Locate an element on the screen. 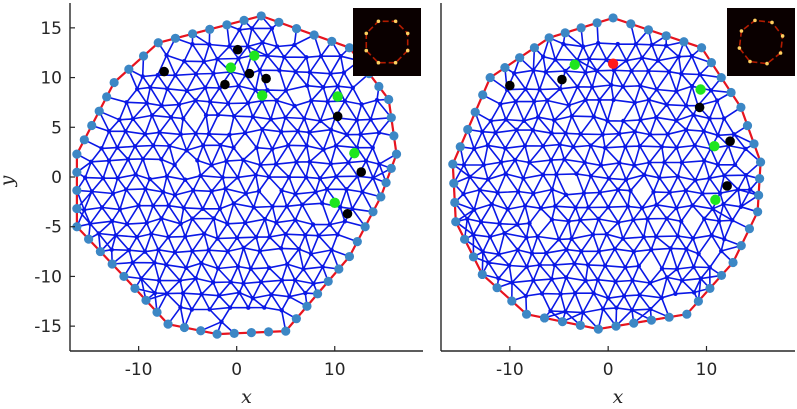  highlight-points is located at coordinates (620, 132).